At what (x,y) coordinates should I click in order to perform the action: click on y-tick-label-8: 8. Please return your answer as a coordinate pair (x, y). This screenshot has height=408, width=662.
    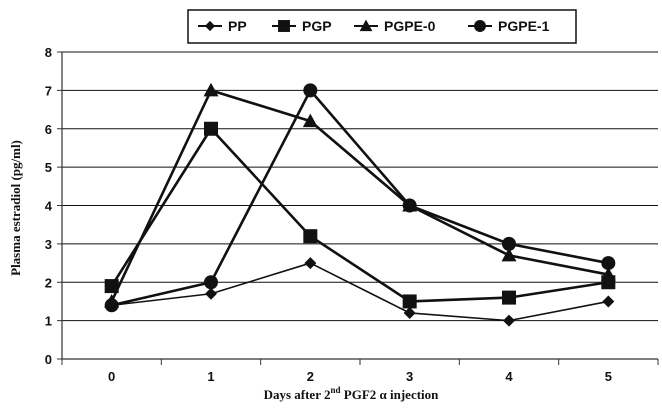
    Looking at the image, I should click on (48, 52).